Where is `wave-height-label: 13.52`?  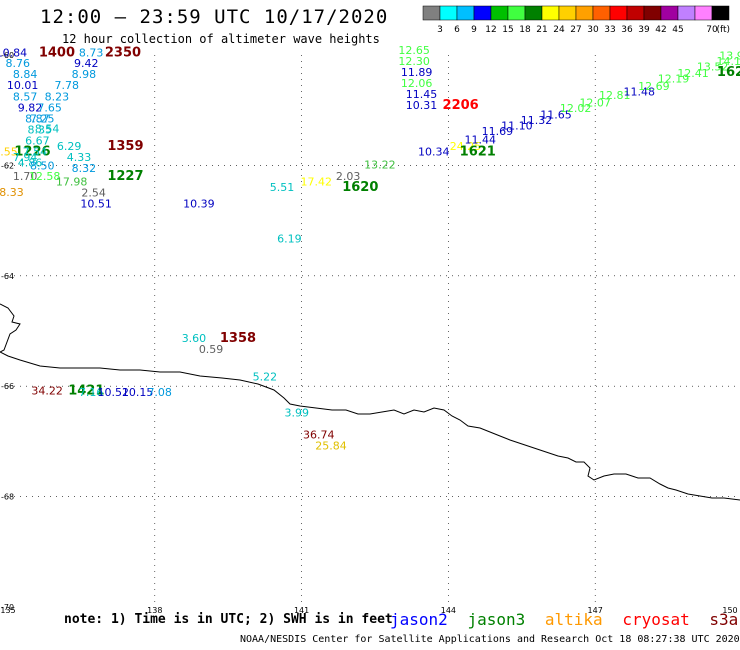 wave-height-label: 13.52 is located at coordinates (713, 66).